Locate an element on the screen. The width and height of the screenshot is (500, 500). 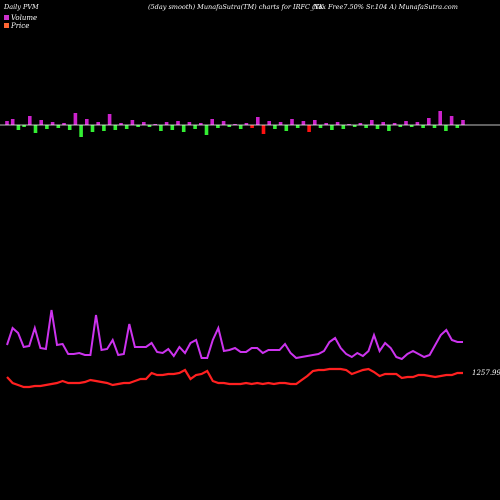
legend-volume-label: Volume is located at coordinates (24, 18).